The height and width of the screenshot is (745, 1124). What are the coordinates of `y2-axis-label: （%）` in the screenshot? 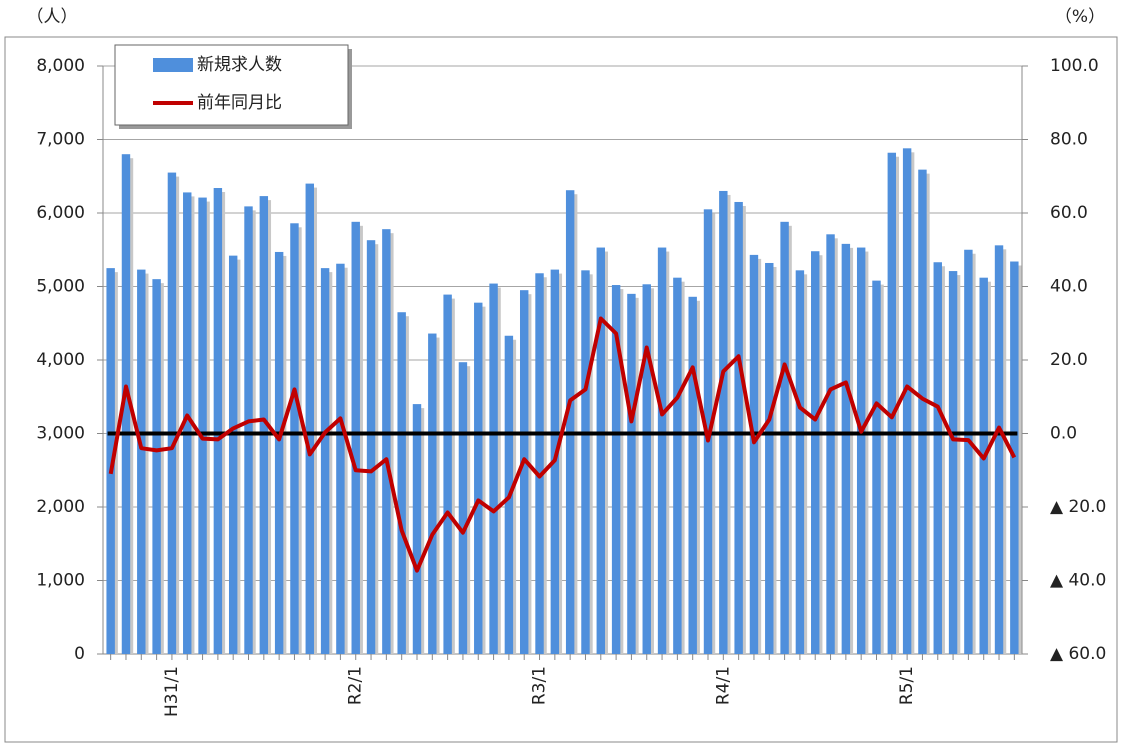 It's located at (1080, 17).